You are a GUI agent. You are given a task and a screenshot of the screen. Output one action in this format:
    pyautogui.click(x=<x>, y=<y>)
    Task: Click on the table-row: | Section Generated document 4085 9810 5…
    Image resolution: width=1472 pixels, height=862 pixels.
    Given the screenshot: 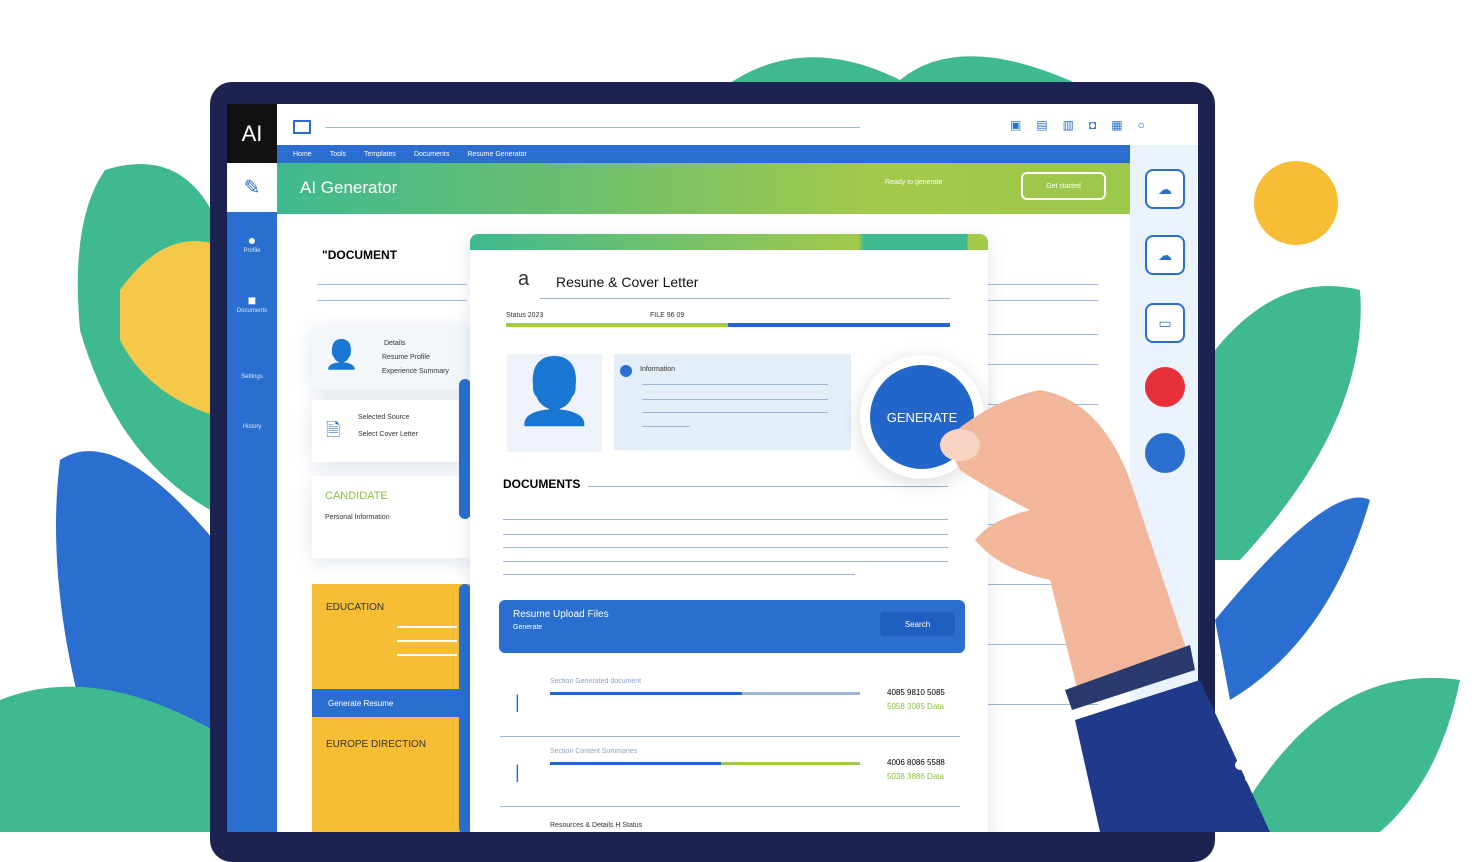 What is the action you would take?
    pyautogui.click(x=729, y=709)
    